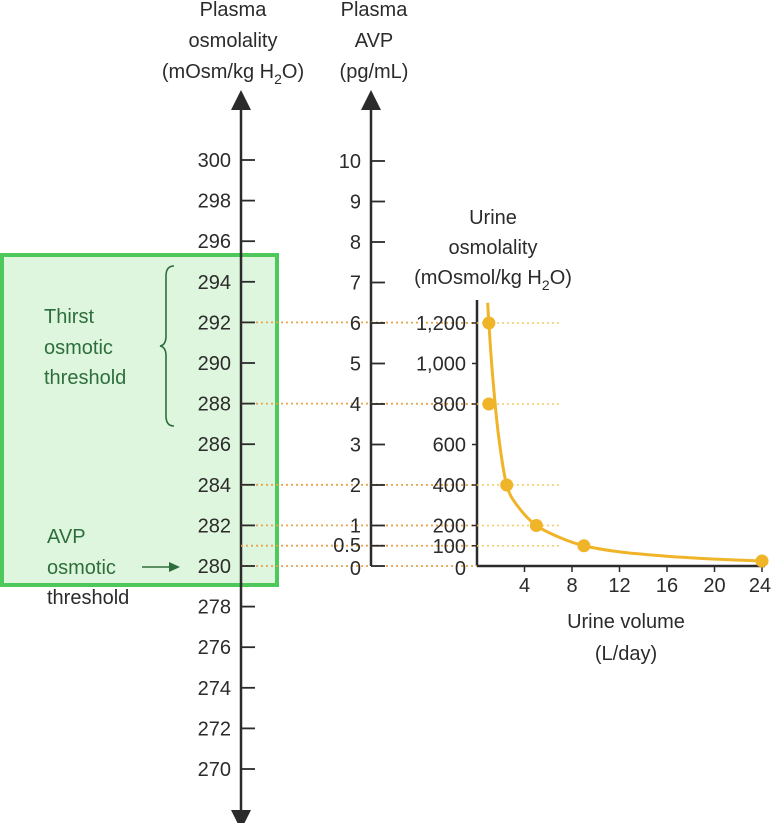  What do you see at coordinates (214, 242) in the screenshot?
I see `osmolality-tick-label: 296` at bounding box center [214, 242].